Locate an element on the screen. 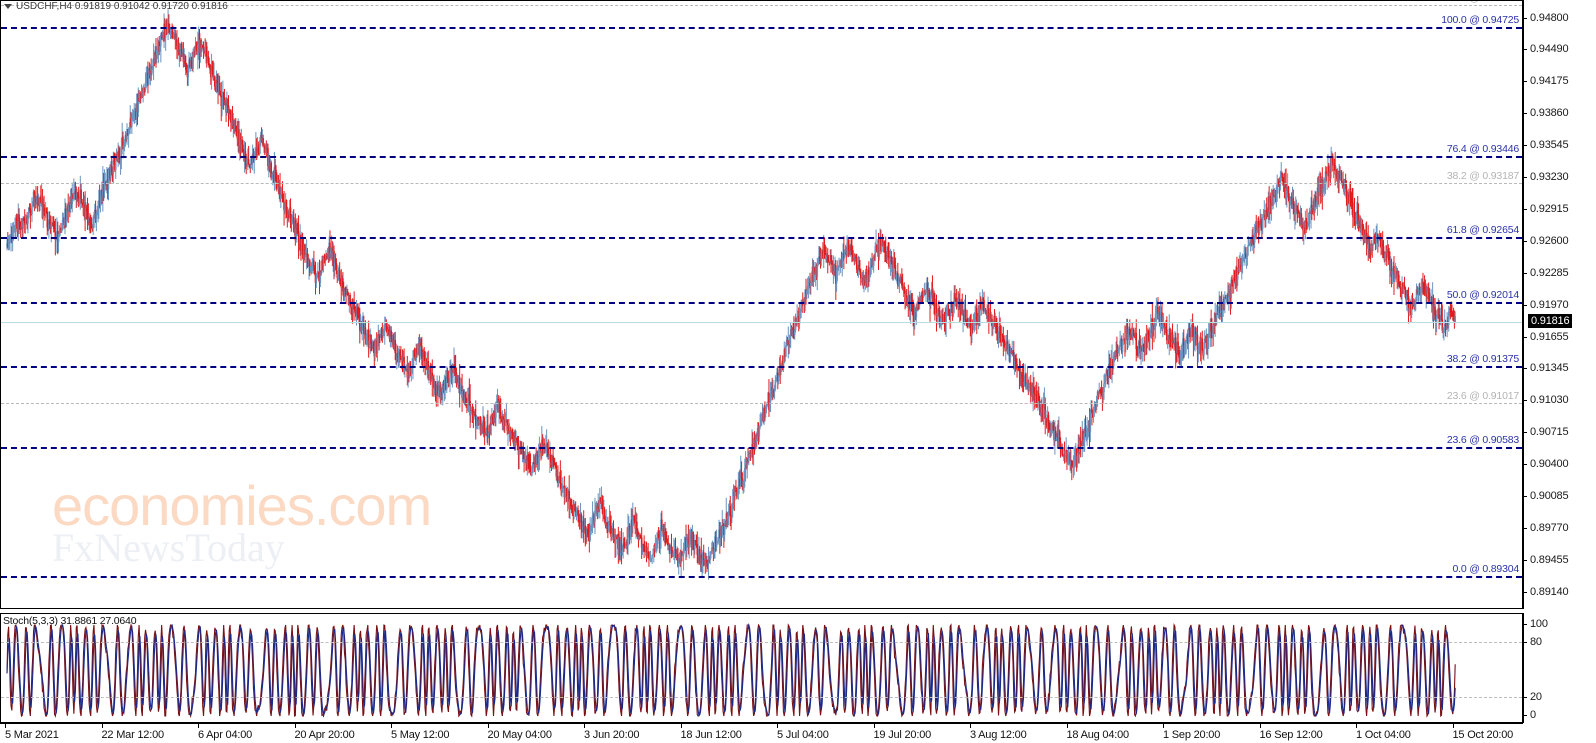 This screenshot has height=743, width=1596. current-price-line is located at coordinates (761, 322).